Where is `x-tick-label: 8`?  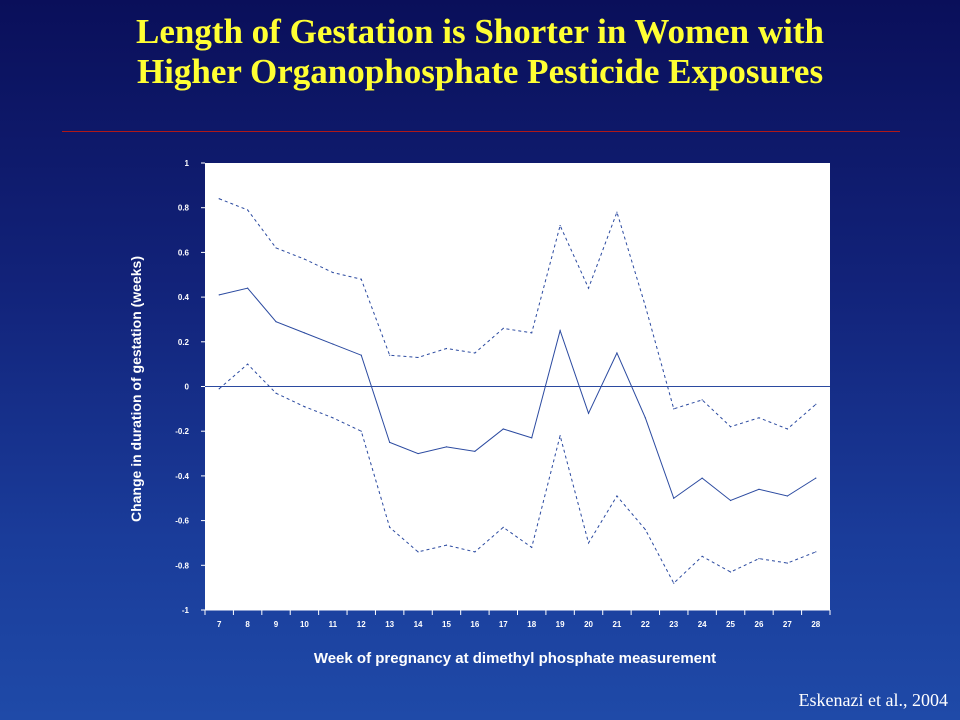 x-tick-label: 8 is located at coordinates (247, 624).